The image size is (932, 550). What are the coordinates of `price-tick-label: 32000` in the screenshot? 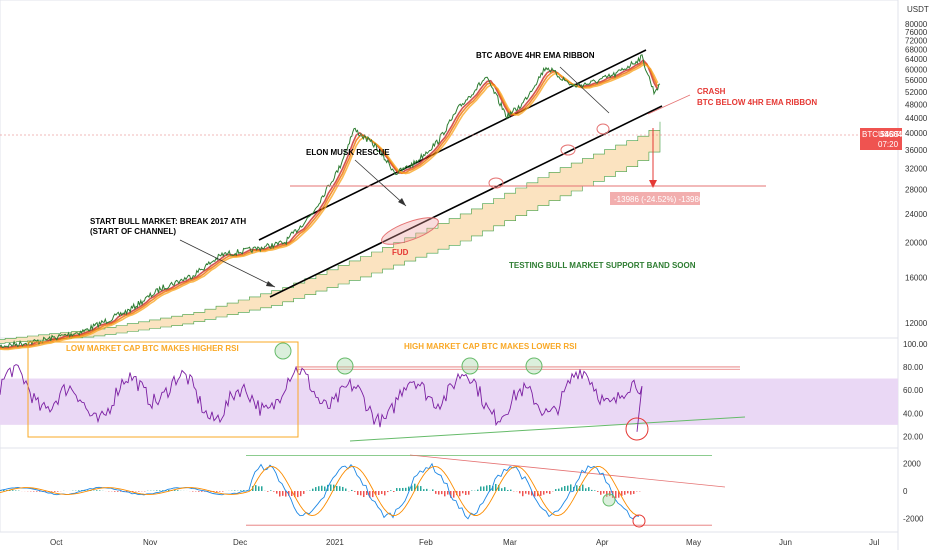 It's located at (916, 168).